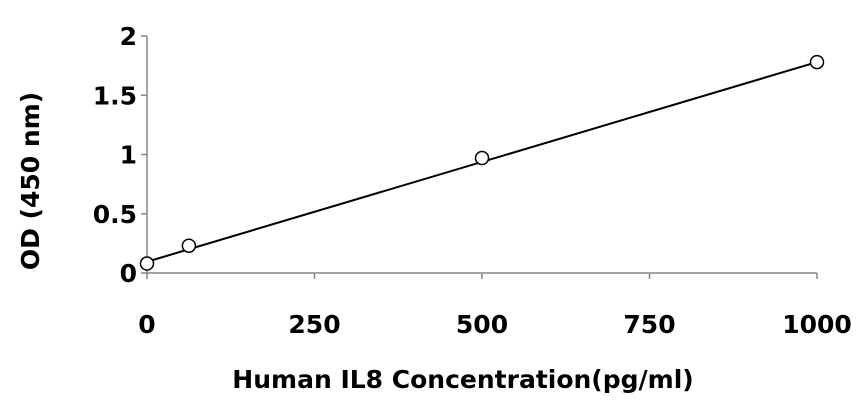  Describe the element at coordinates (482, 324) in the screenshot. I see `x-tick-label: 500` at that location.